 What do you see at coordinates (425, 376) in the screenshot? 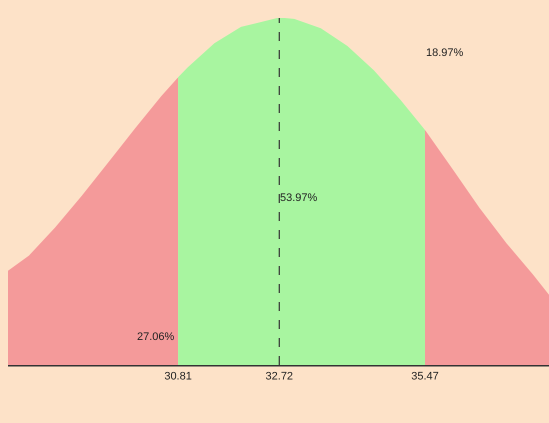
I see `x-tick-label: 35.47` at bounding box center [425, 376].